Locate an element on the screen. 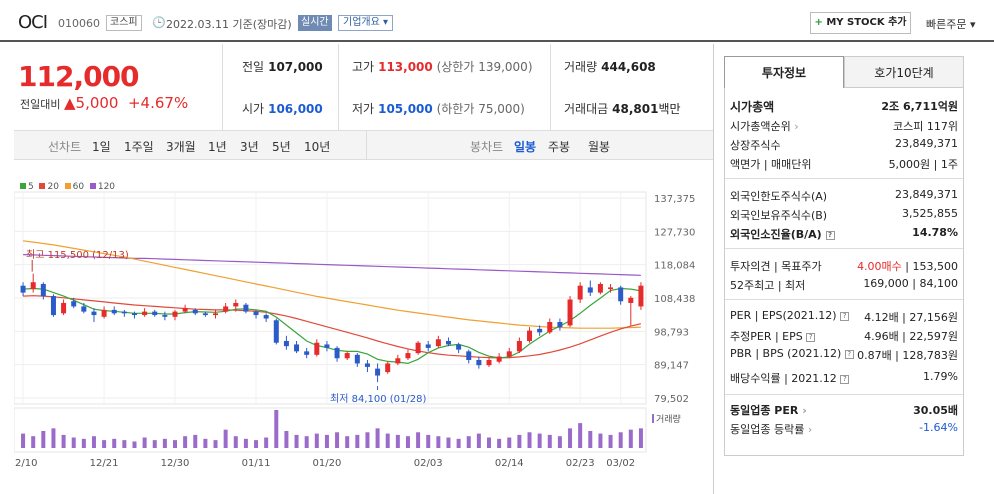  ma5-label: 5 is located at coordinates (31, 187).